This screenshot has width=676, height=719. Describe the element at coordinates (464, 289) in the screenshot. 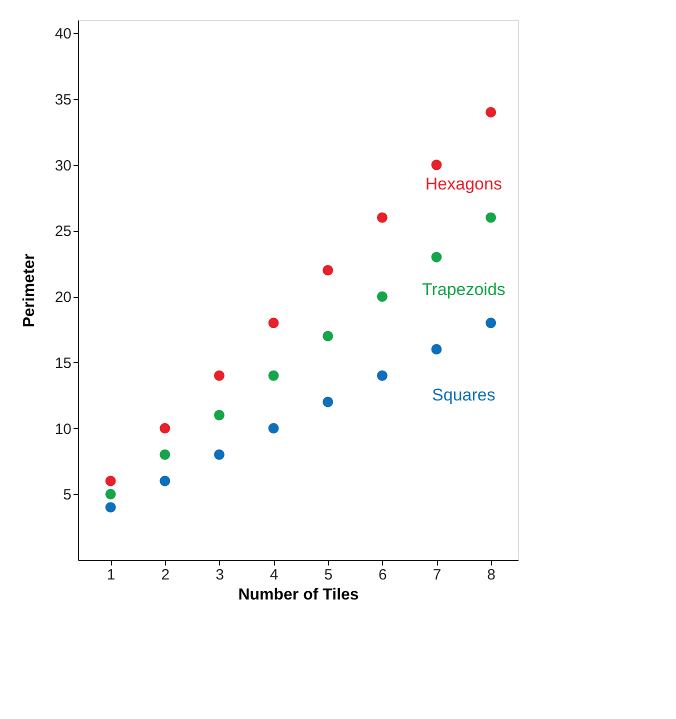

I see `series-label: Trapezoids` at that location.